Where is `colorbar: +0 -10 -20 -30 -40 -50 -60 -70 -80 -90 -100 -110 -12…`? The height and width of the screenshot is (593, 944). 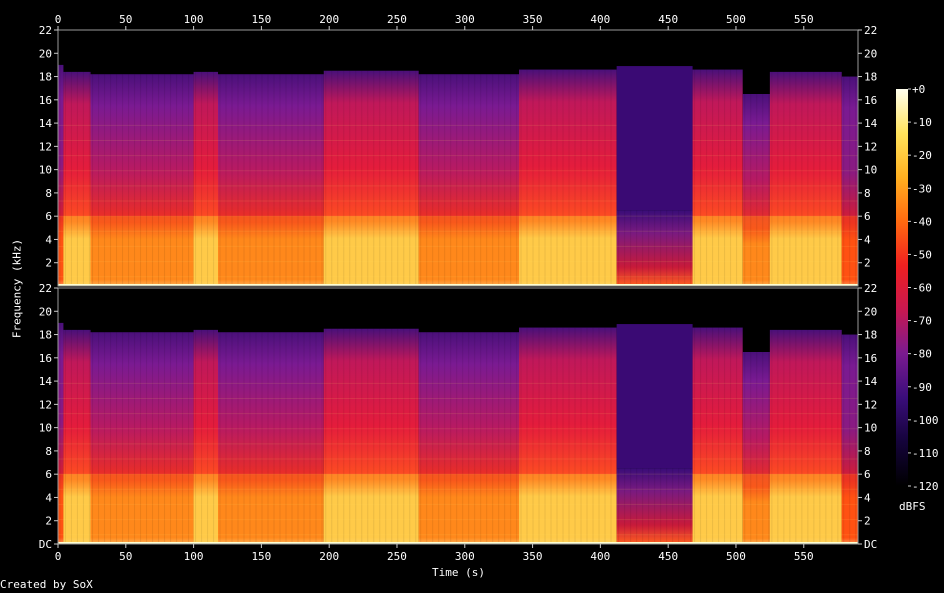
colorbar: +0 -10 -20 -30 -40 -50 -60 -70 -80 -90 -100 -110 -12… is located at coordinates (917, 288).